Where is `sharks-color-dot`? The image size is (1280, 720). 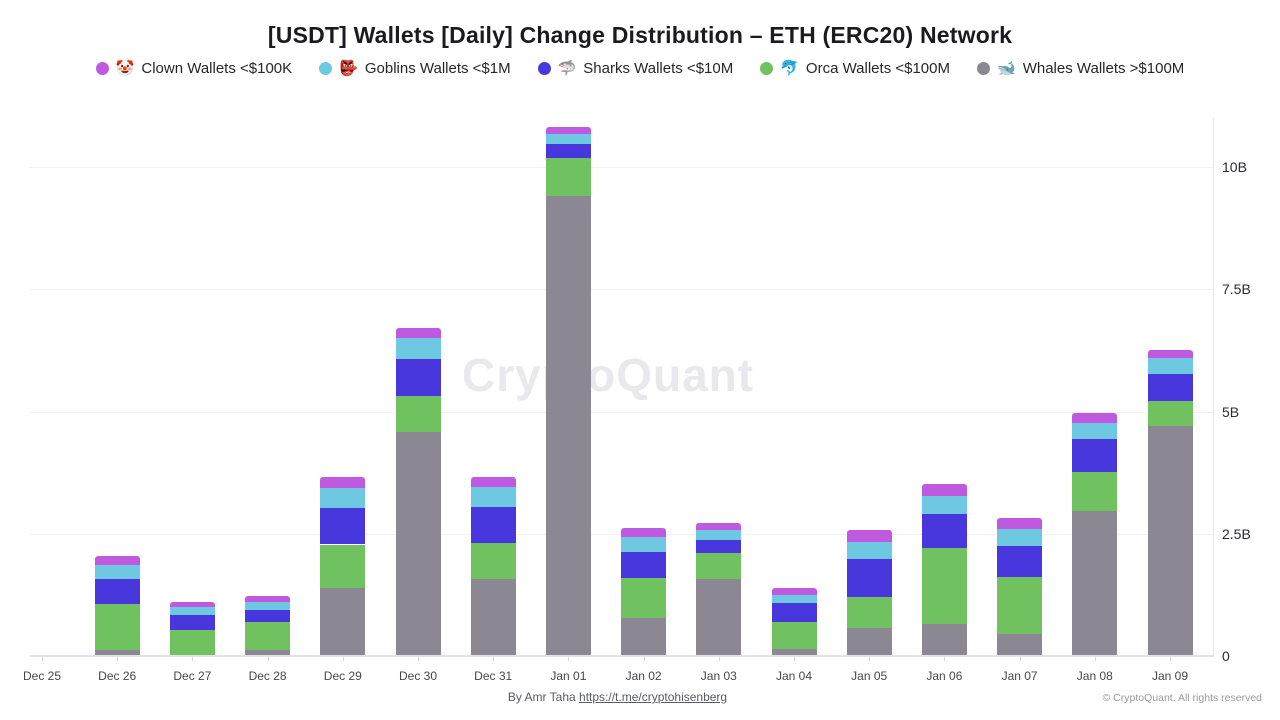 sharks-color-dot is located at coordinates (544, 68).